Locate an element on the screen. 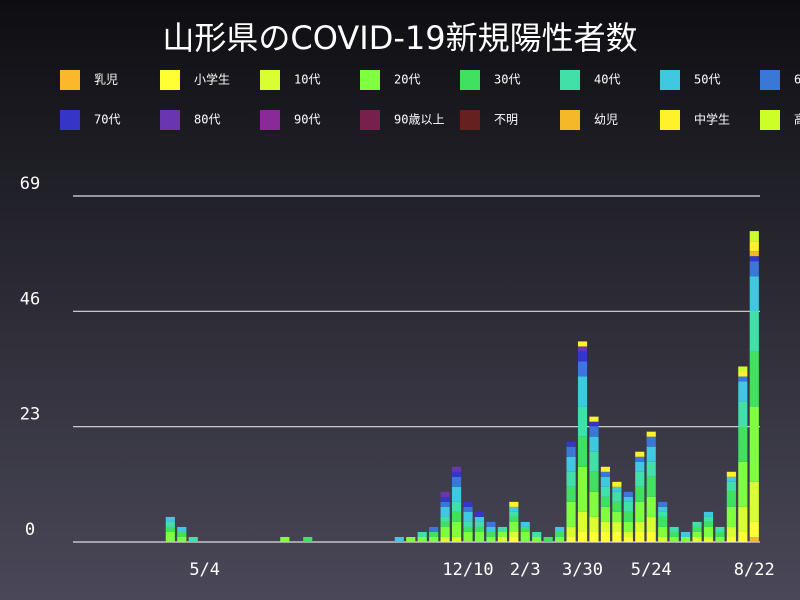 Image resolution: width=800 pixels, height=600 pixels. legend-label: 小学生 is located at coordinates (212, 79).